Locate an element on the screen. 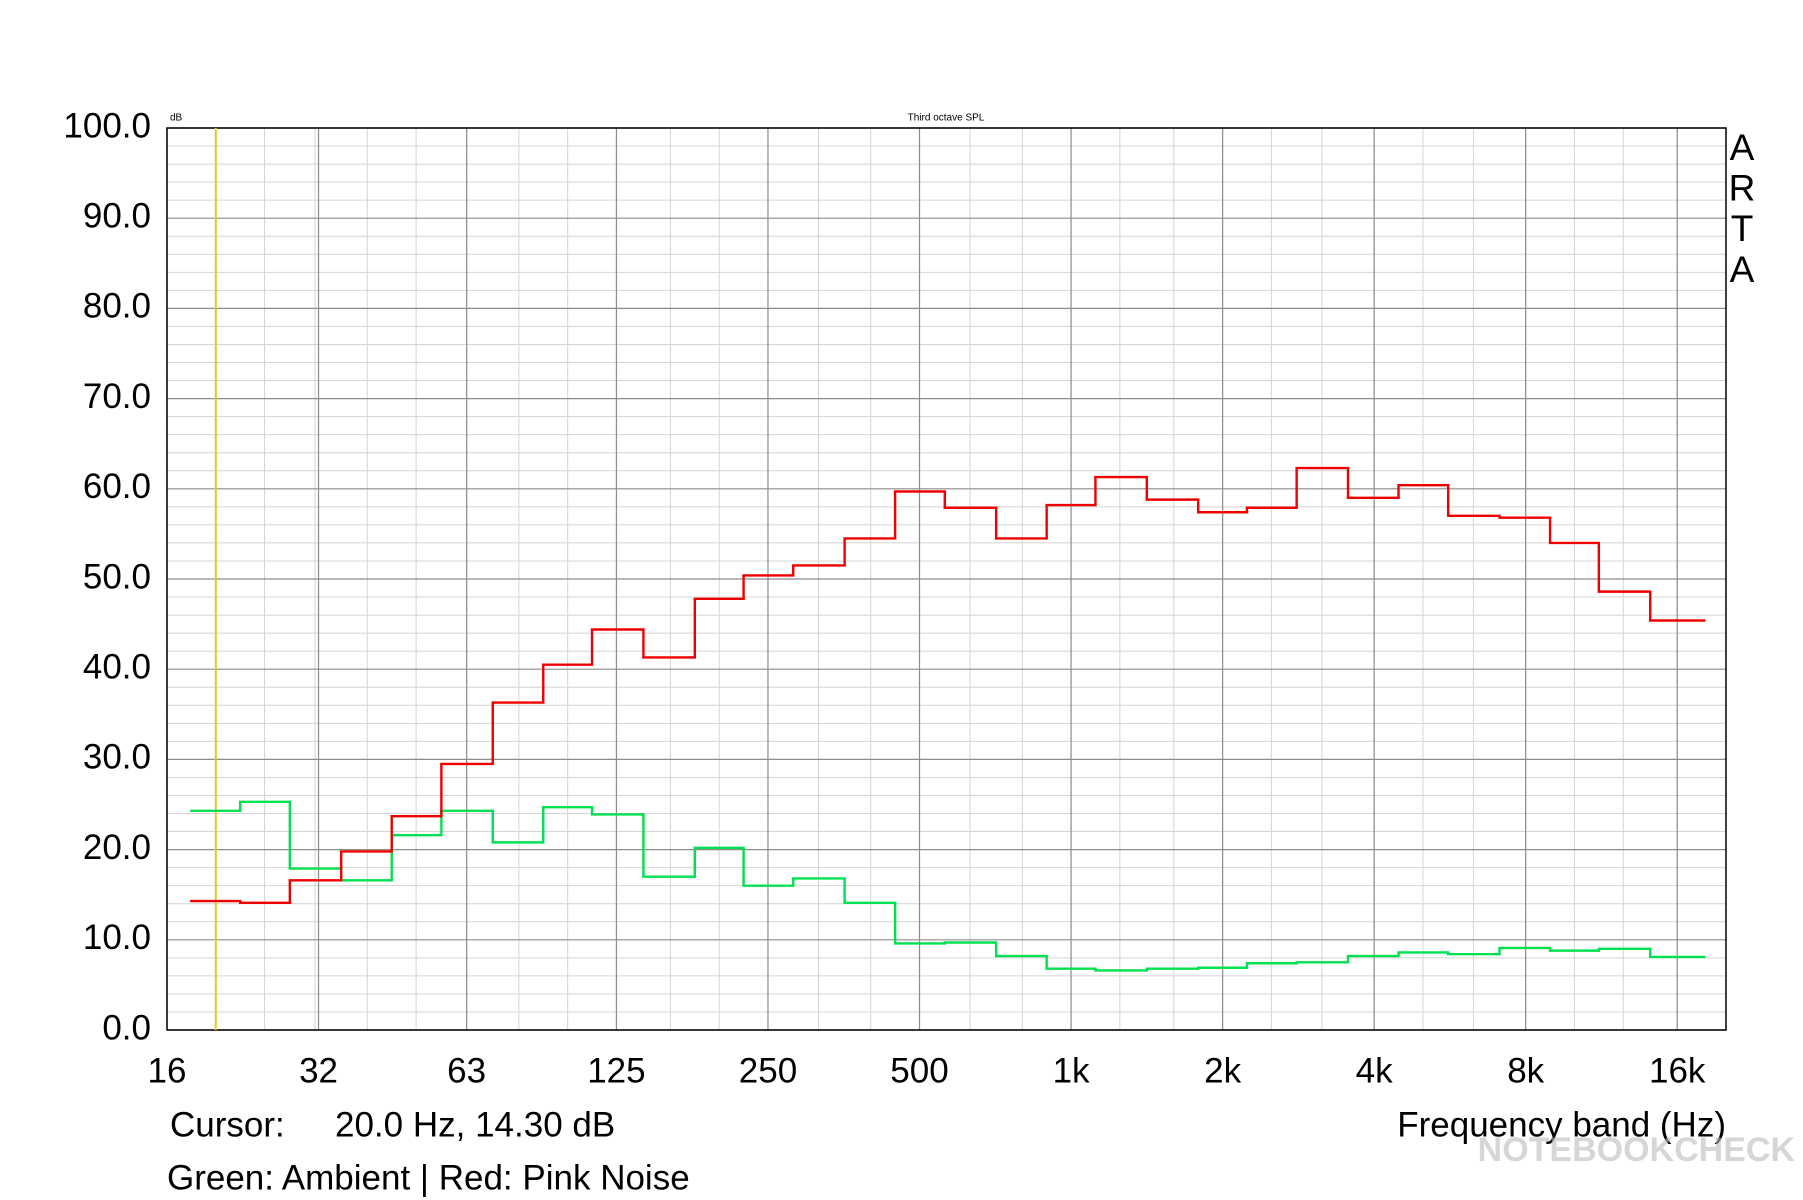 This screenshot has height=1200, width=1803. brand-letter: T is located at coordinates (1742, 228).